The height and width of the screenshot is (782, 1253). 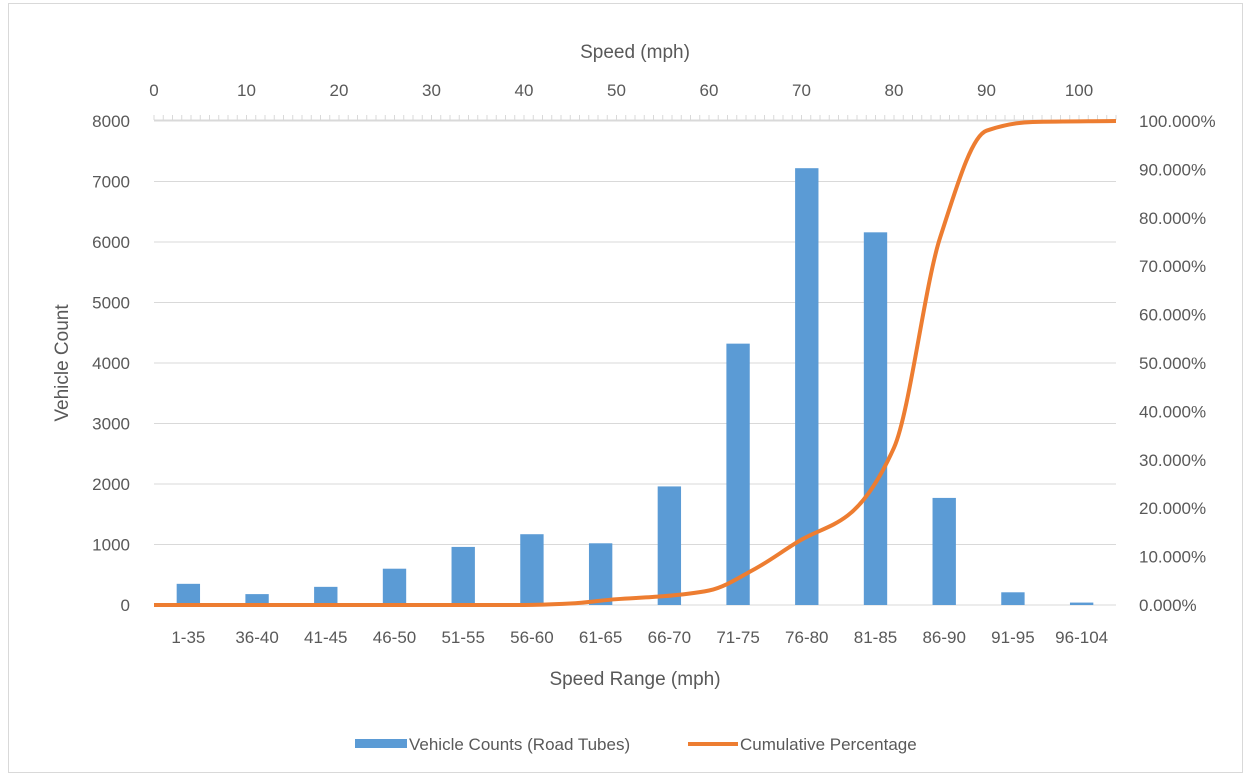 I want to click on x2-tick-label: 0, so click(x=153, y=90).